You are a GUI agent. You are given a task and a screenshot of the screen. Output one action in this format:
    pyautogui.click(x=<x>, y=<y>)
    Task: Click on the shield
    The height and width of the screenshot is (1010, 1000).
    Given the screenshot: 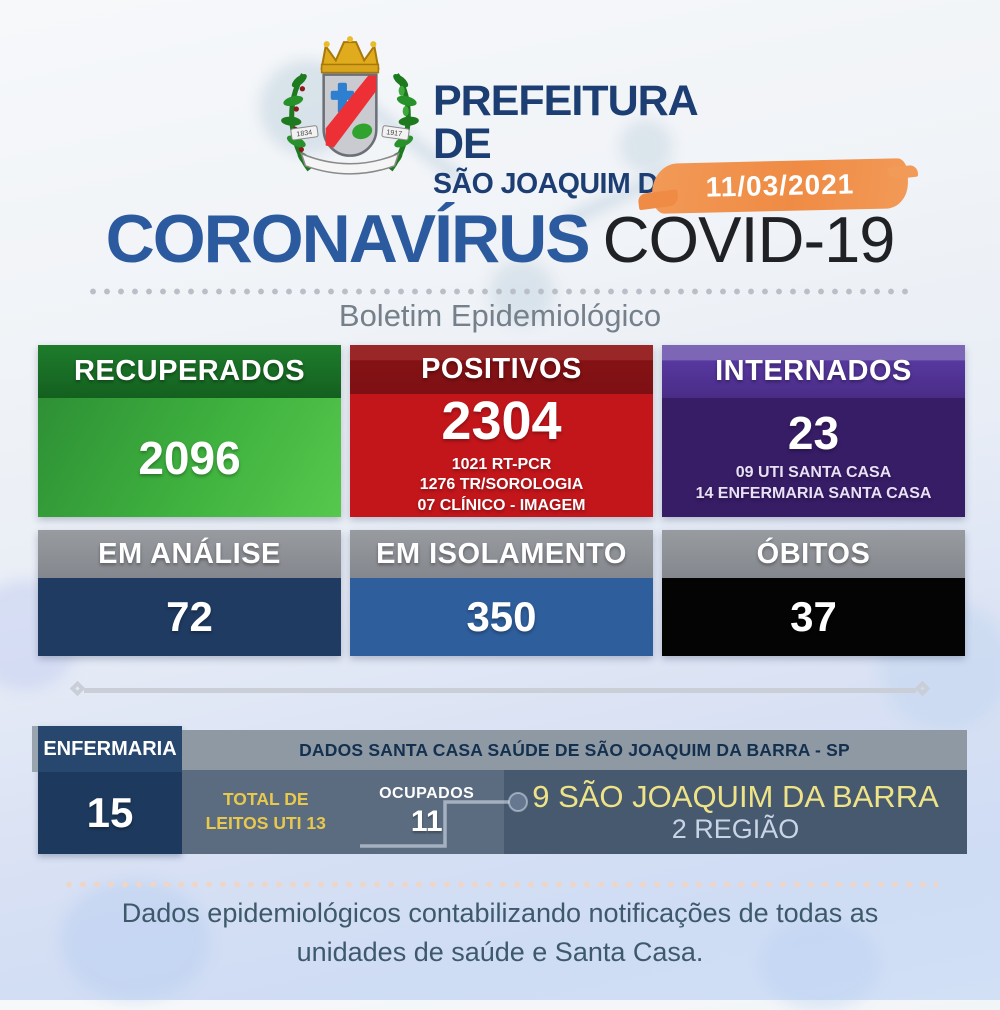 What is the action you would take?
    pyautogui.click(x=350, y=115)
    